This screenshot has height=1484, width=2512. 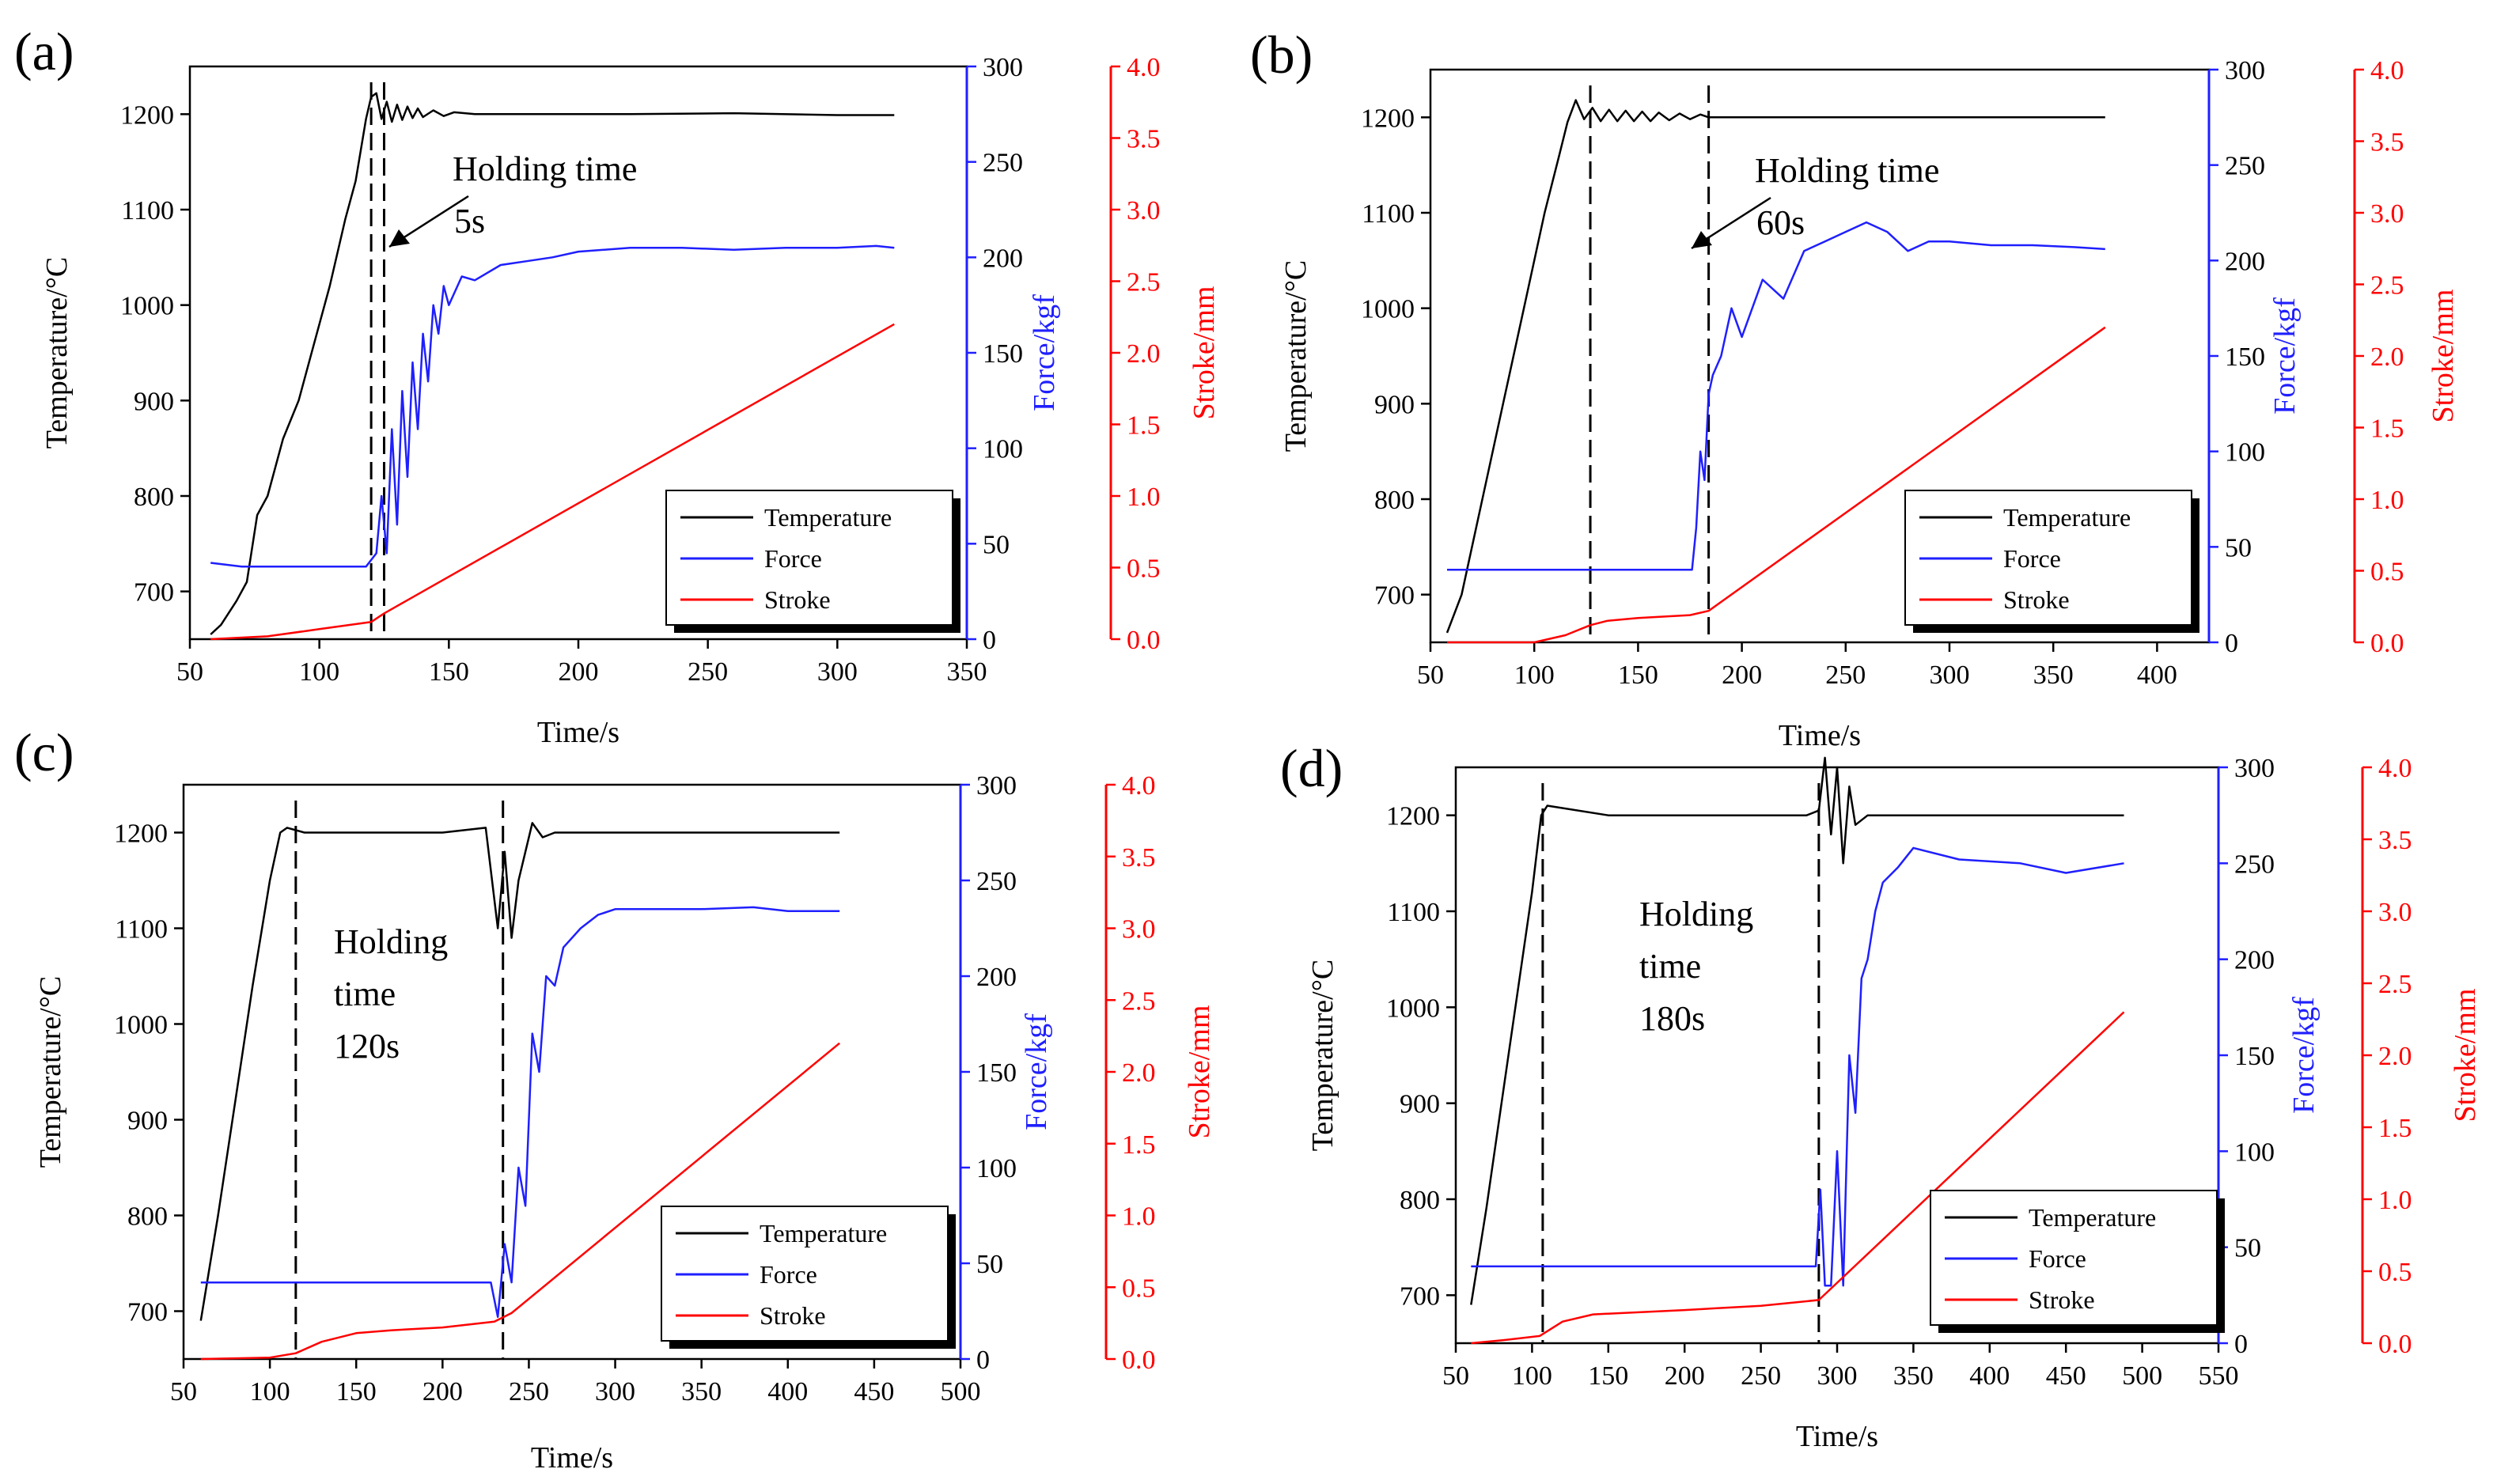 What do you see at coordinates (990, 640) in the screenshot?
I see `force-tick-label: 0` at bounding box center [990, 640].